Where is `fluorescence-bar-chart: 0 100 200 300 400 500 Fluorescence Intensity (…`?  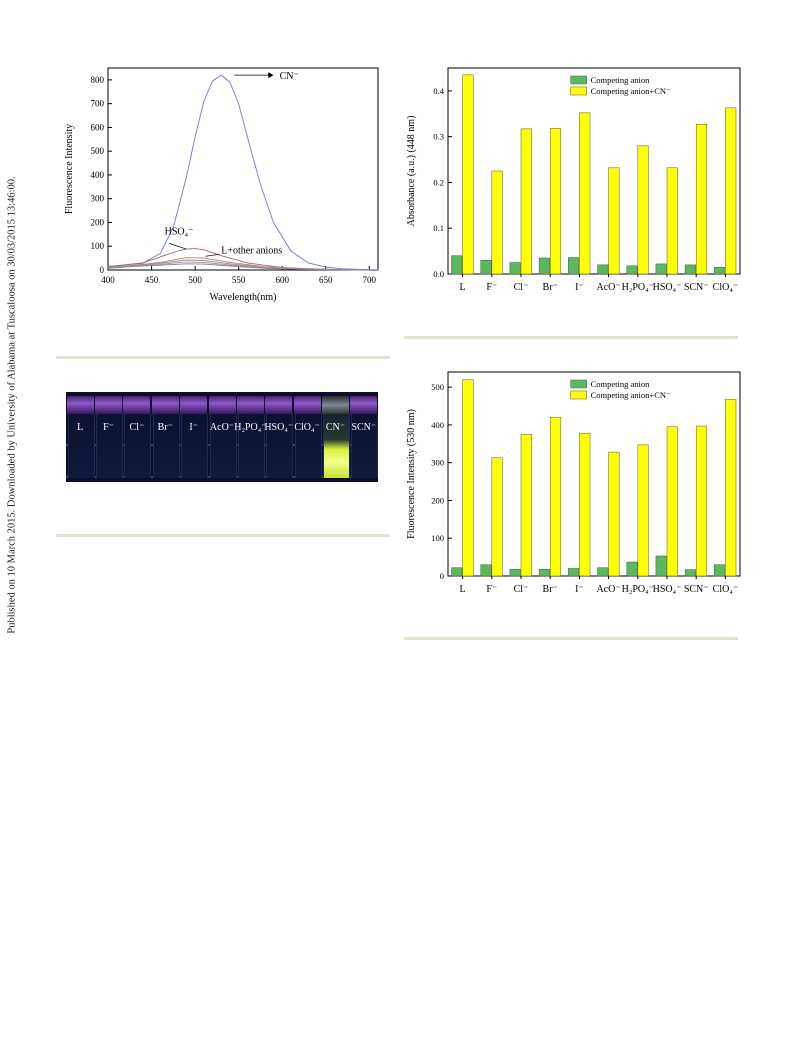
fluorescence-bar-chart: 0 100 200 300 400 500 Fluorescence Intensity (… is located at coordinates (573, 483).